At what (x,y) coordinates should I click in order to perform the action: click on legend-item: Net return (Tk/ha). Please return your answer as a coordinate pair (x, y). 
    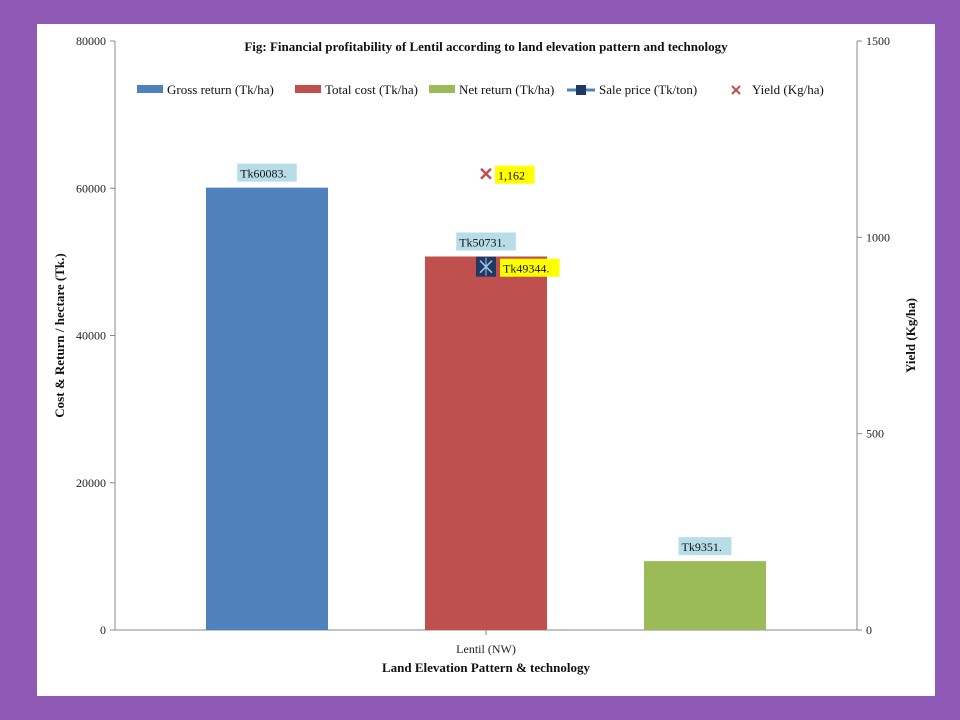
    Looking at the image, I should click on (491, 89).